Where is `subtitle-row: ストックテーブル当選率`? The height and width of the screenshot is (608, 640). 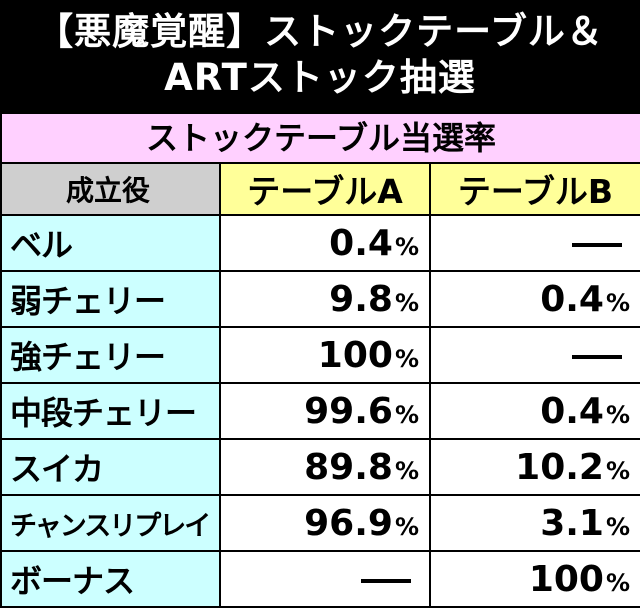 subtitle-row: ストックテーブル当選率 is located at coordinates (320, 138).